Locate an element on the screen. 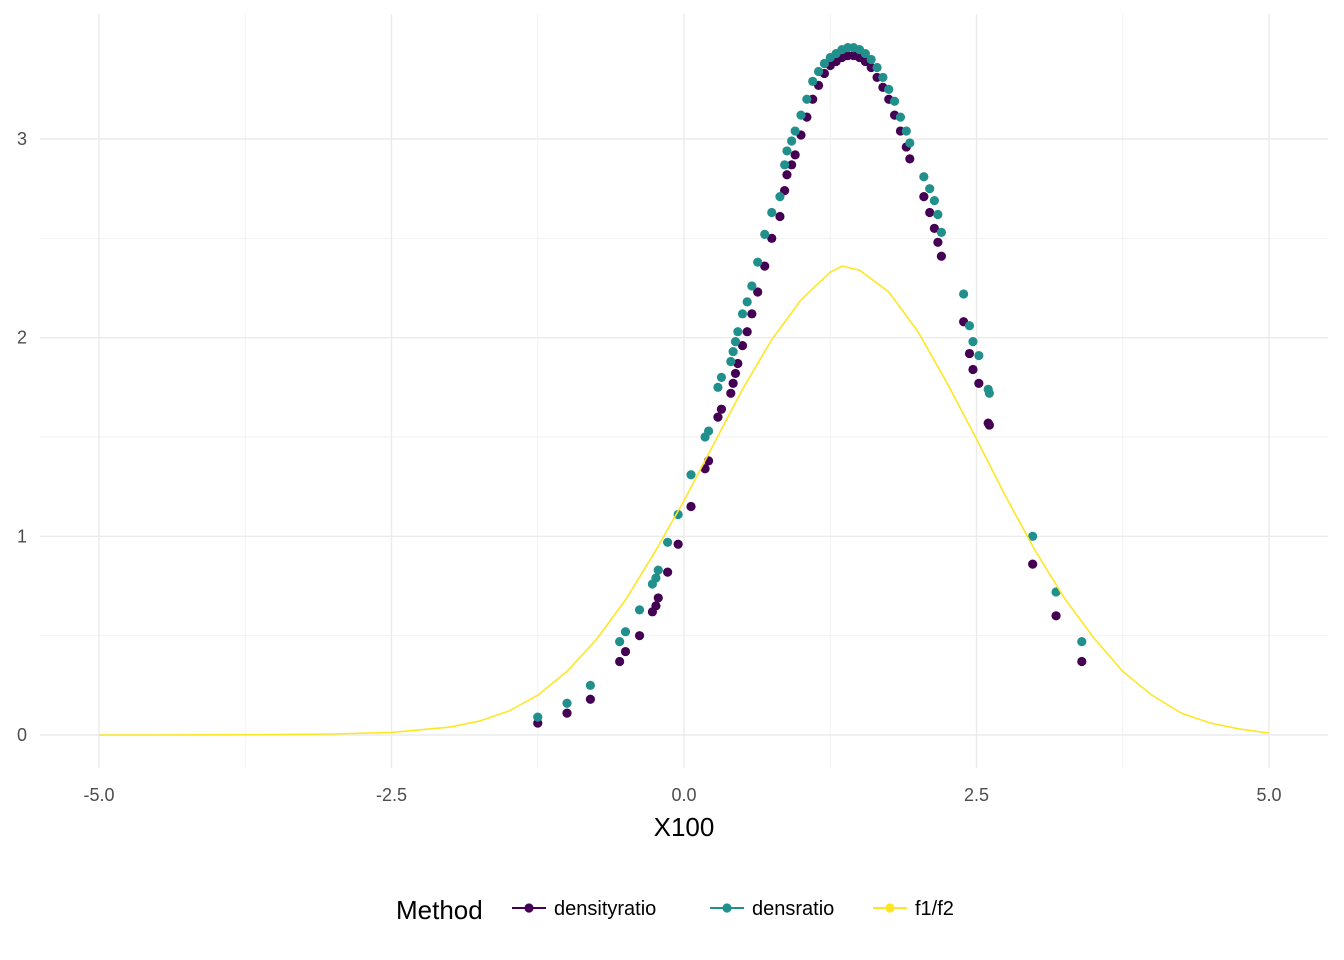 The width and height of the screenshot is (1344, 960). y-tick-label: 0 is located at coordinates (22, 735).